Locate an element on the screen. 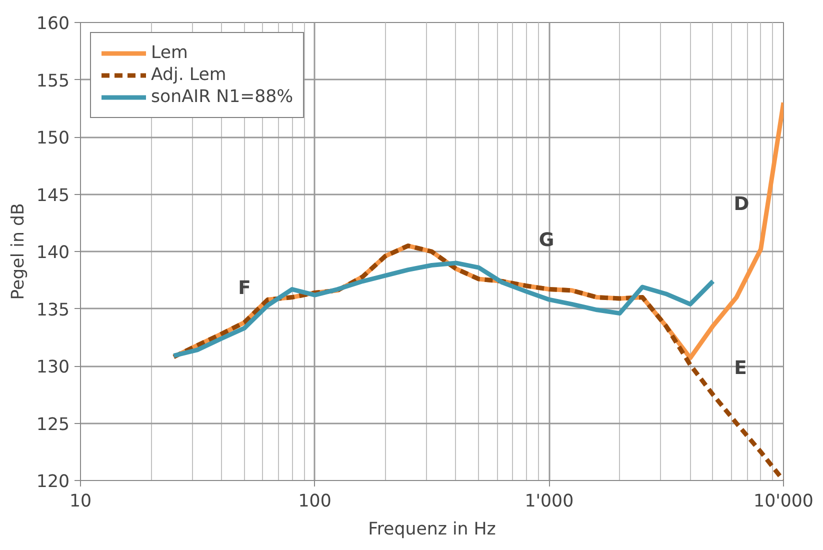  legend-label: Adj. Lem is located at coordinates (188, 75).